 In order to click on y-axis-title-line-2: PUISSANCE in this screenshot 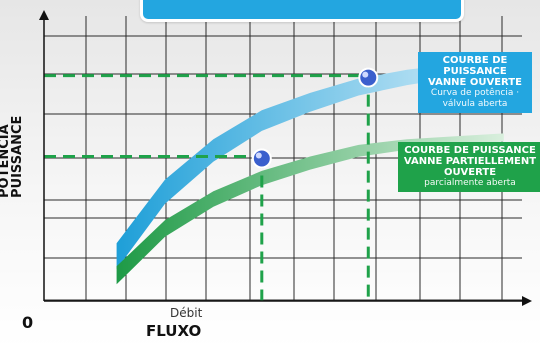, I will do `click(17, 156)`.